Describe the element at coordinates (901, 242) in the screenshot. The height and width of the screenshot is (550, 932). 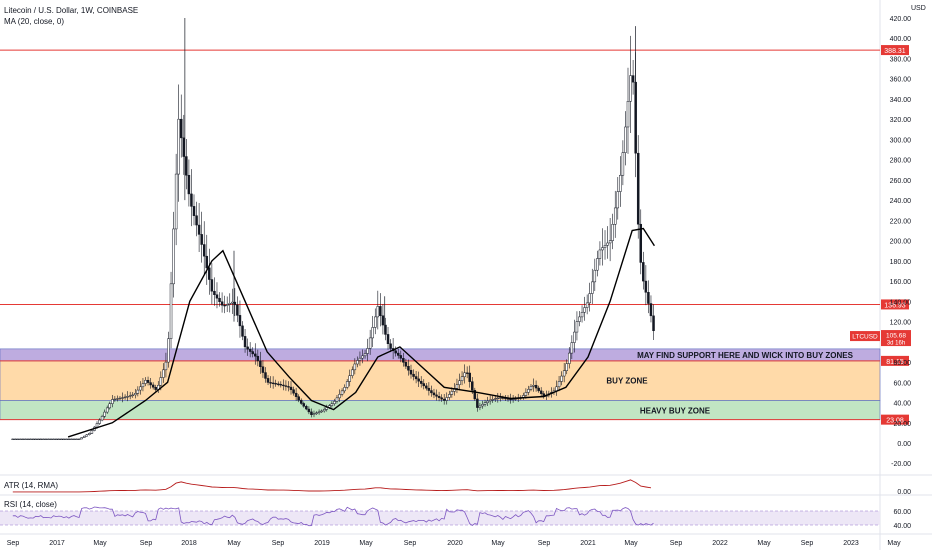
I see `y-tick-label: 200.00` at that location.